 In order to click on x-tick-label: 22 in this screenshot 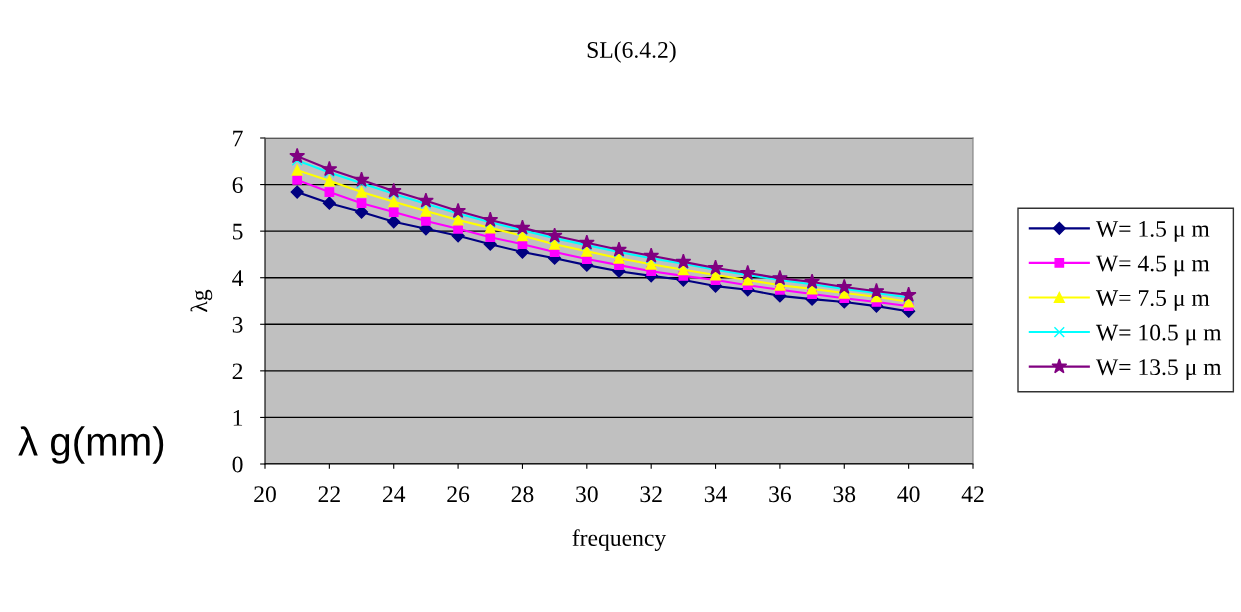, I will do `click(329, 494)`.